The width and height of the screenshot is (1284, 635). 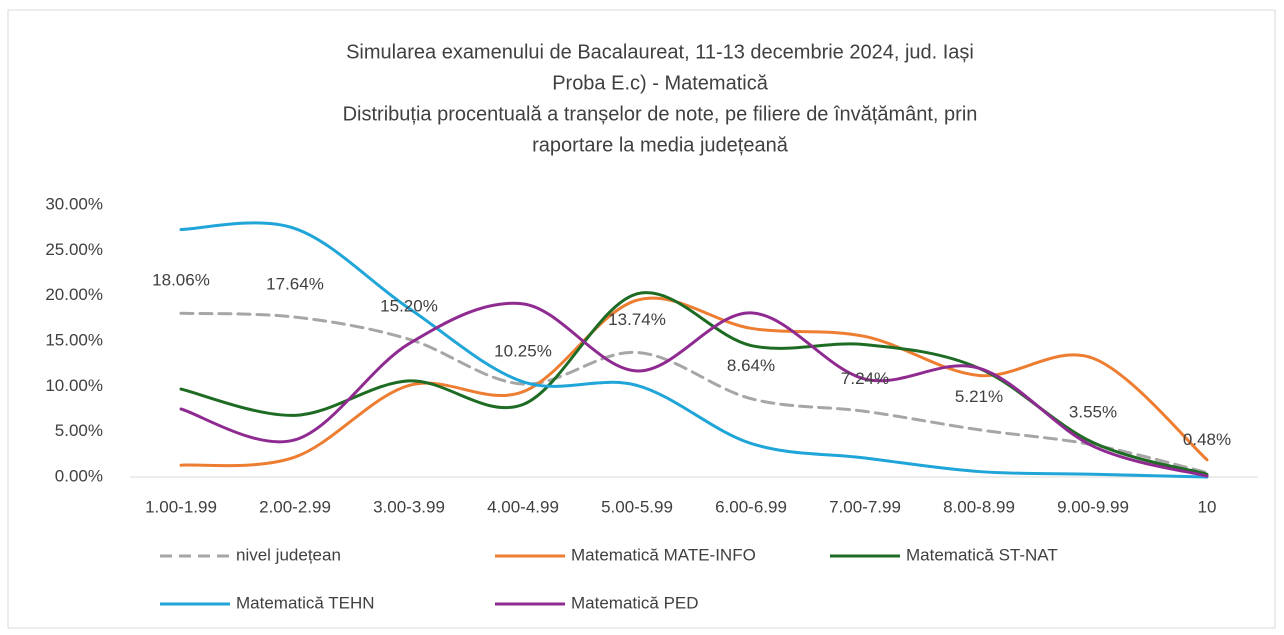 What do you see at coordinates (751, 506) in the screenshot?
I see `x-tick-label: 6.00-6.99` at bounding box center [751, 506].